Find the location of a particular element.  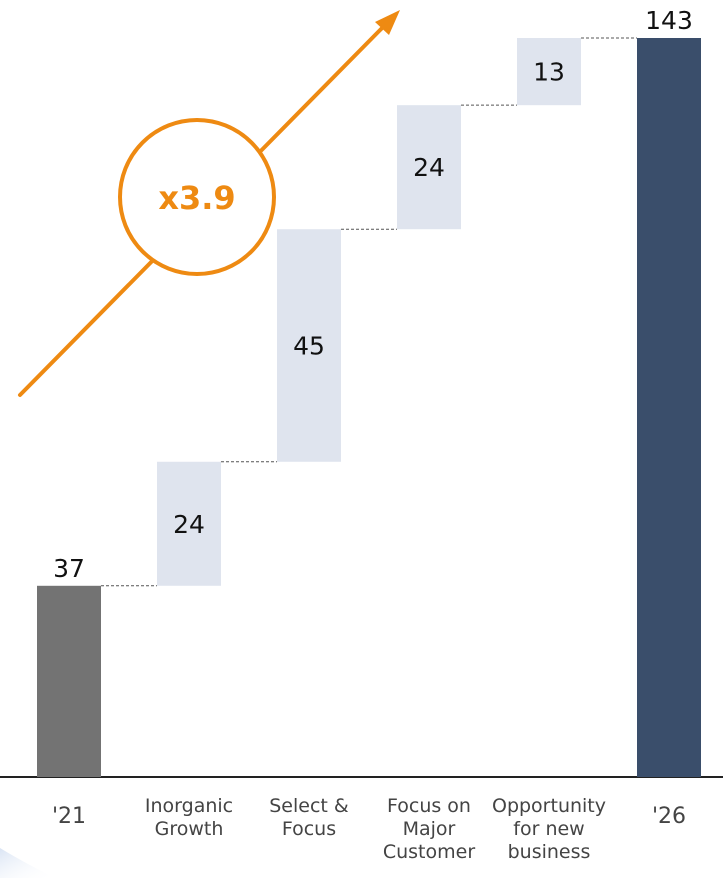

data-label-4: 13 is located at coordinates (549, 72).